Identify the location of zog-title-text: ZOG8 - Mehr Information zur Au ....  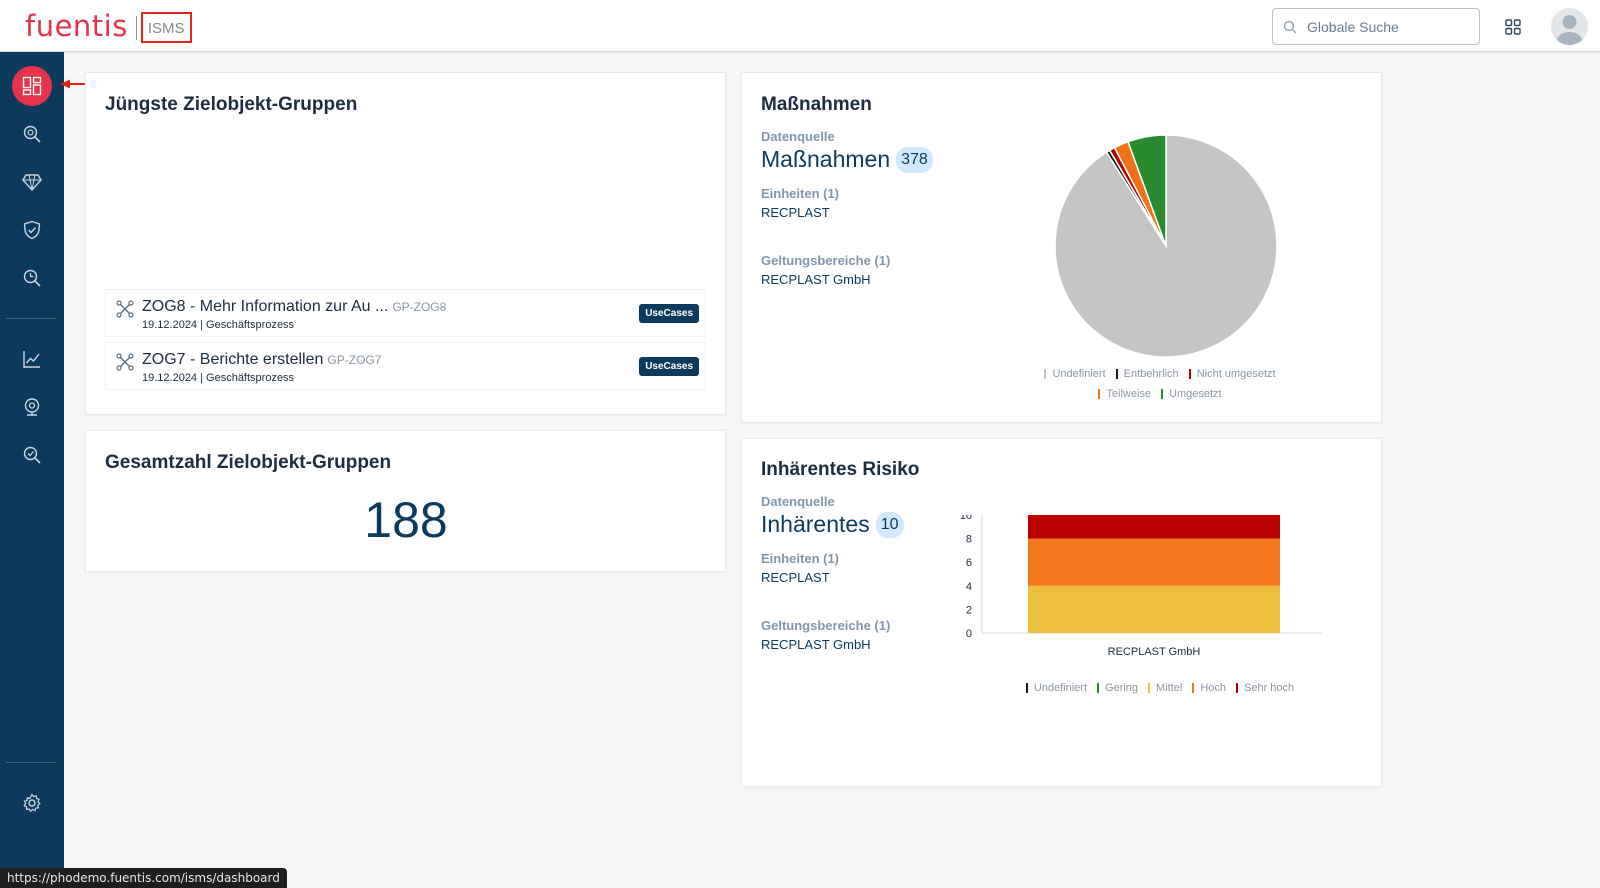
(265, 306).